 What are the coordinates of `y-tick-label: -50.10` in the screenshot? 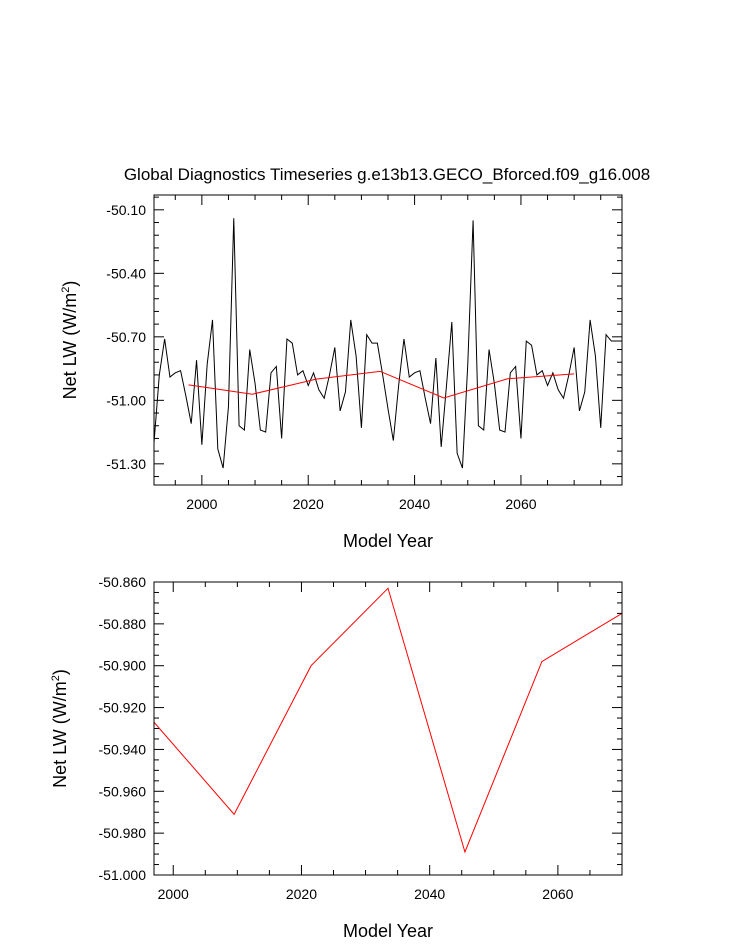 It's located at (126, 210).